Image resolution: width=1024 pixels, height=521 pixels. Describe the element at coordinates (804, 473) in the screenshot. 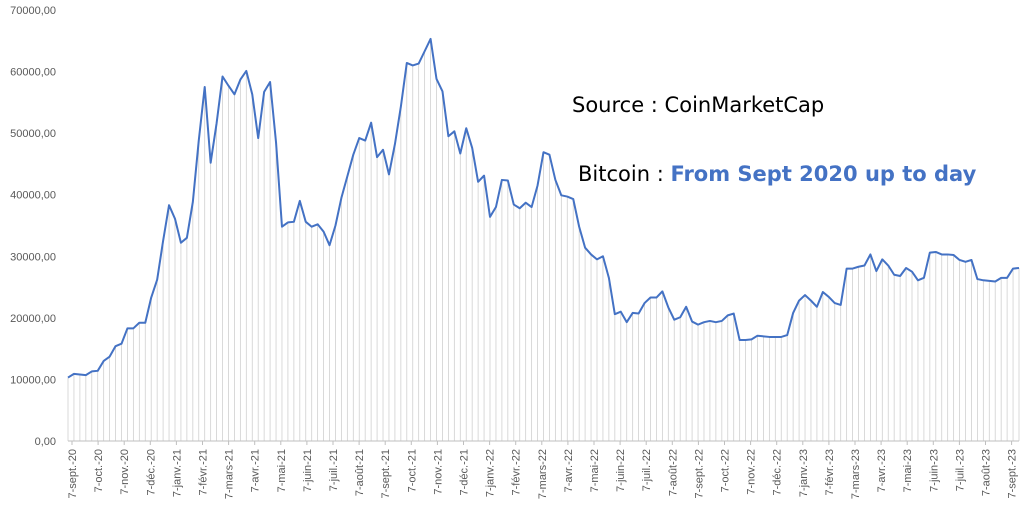

I see `x-tick-label: 7-janv.-23` at that location.